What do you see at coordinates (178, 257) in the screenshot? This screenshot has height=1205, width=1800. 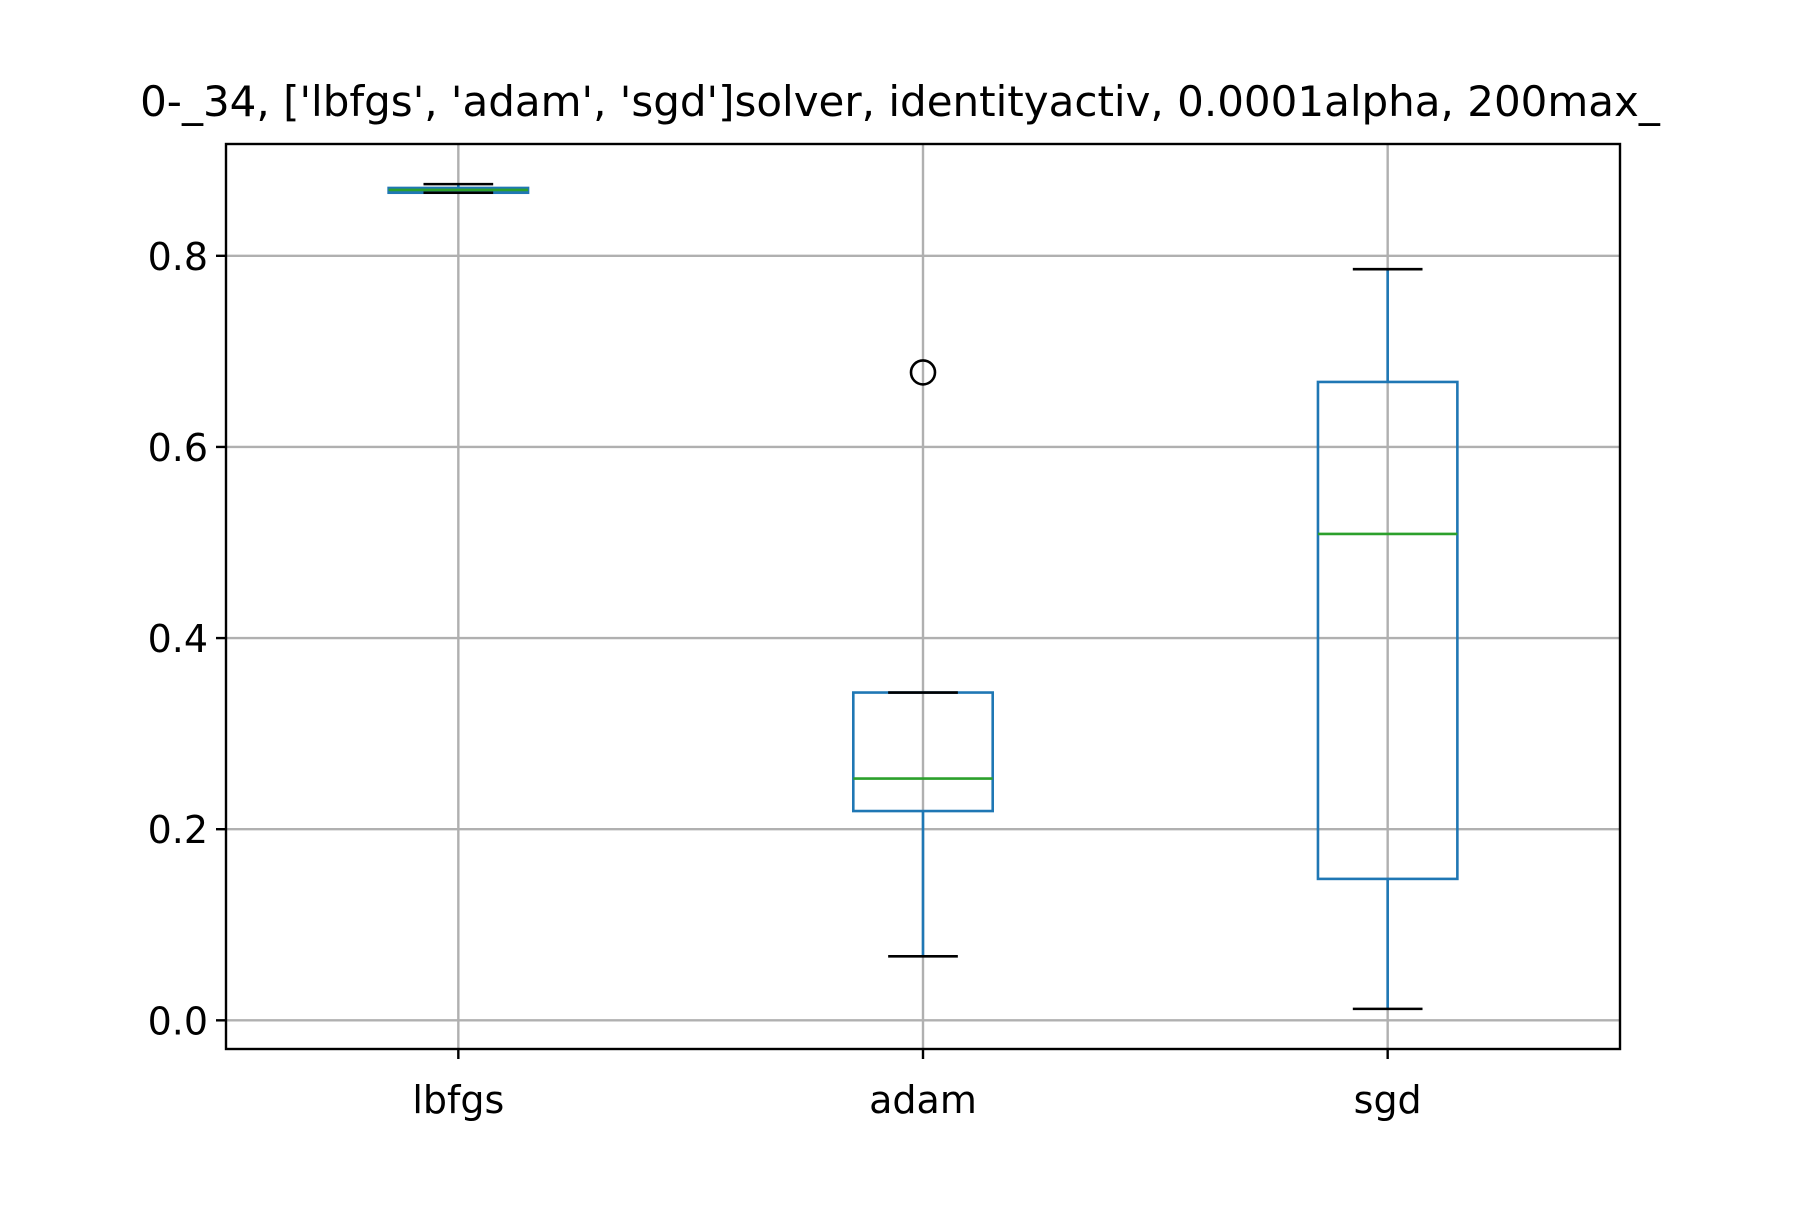 I see `y-tick-label: 0.8` at bounding box center [178, 257].